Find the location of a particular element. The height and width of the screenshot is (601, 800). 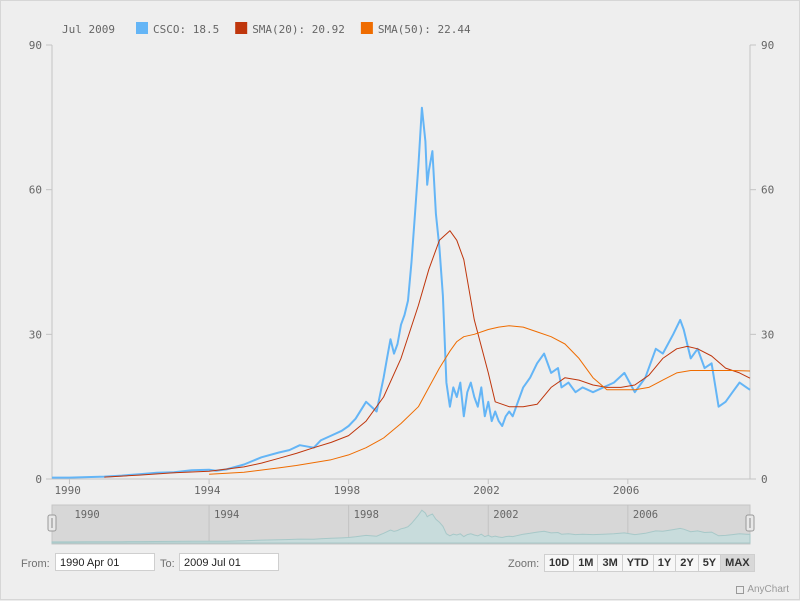

y-tick-label-right: 90 is located at coordinates (767, 45).